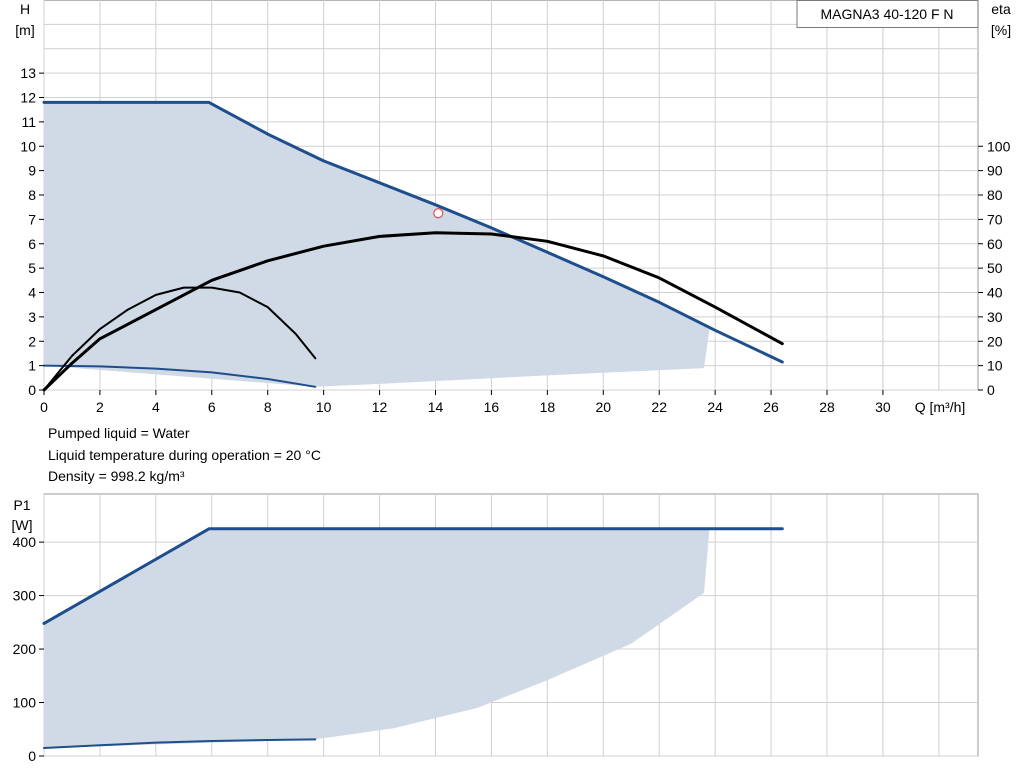 This screenshot has width=1024, height=781. I want to click on y-tick-label: 2, so click(32, 341).